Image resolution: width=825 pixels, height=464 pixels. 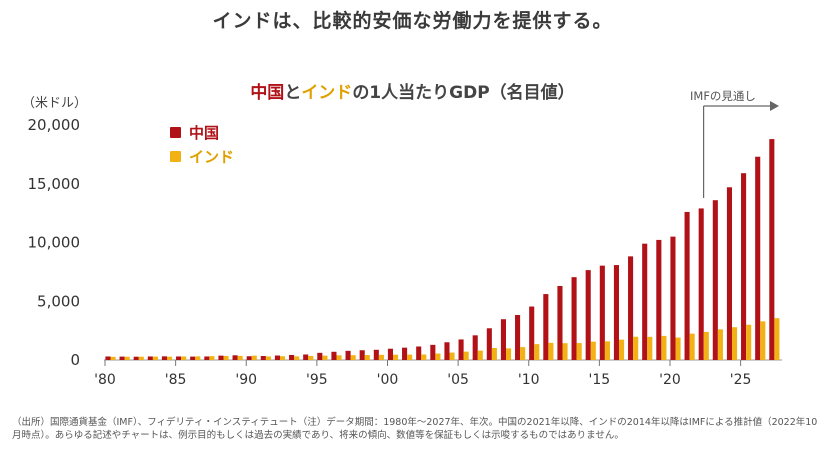 What do you see at coordinates (388, 380) in the screenshot?
I see `x-tick-label: '00` at bounding box center [388, 380].